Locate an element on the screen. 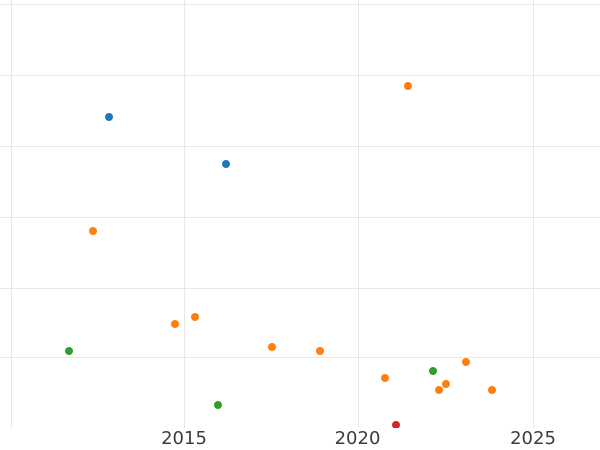  x-tick-label: 2015 is located at coordinates (184, 438).